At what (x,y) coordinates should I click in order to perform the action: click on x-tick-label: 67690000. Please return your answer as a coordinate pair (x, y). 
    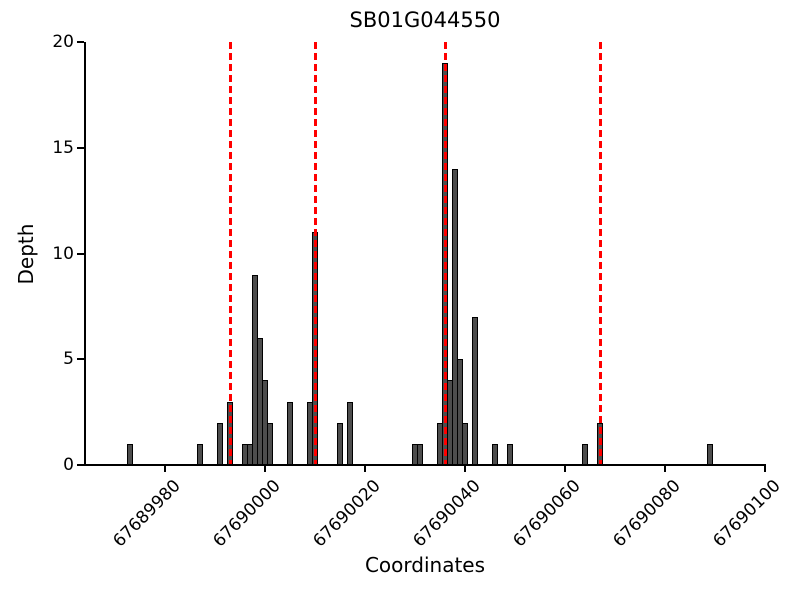
    Looking at the image, I should click on (247, 514).